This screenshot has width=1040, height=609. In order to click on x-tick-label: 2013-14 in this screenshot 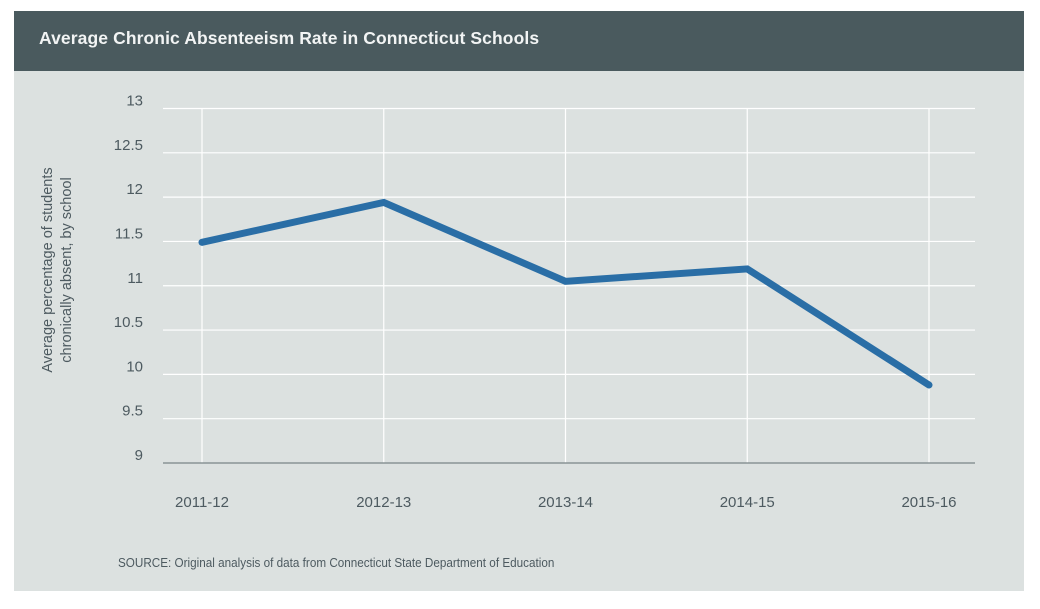, I will do `click(565, 502)`.